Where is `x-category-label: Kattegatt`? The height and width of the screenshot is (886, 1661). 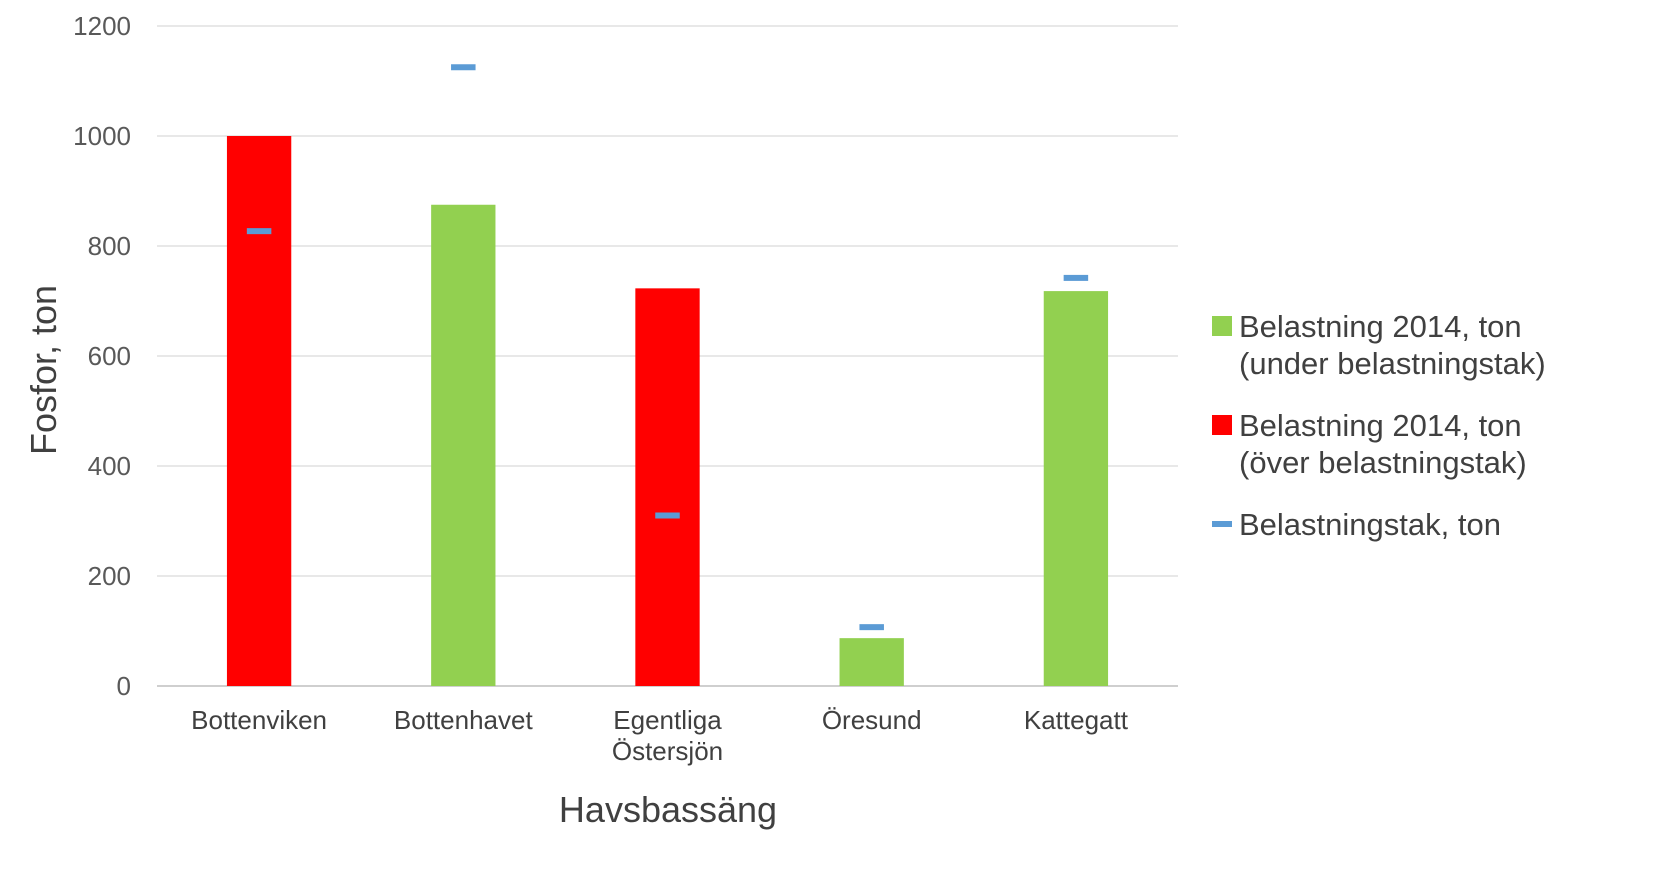 x-category-label: Kattegatt is located at coordinates (1076, 720).